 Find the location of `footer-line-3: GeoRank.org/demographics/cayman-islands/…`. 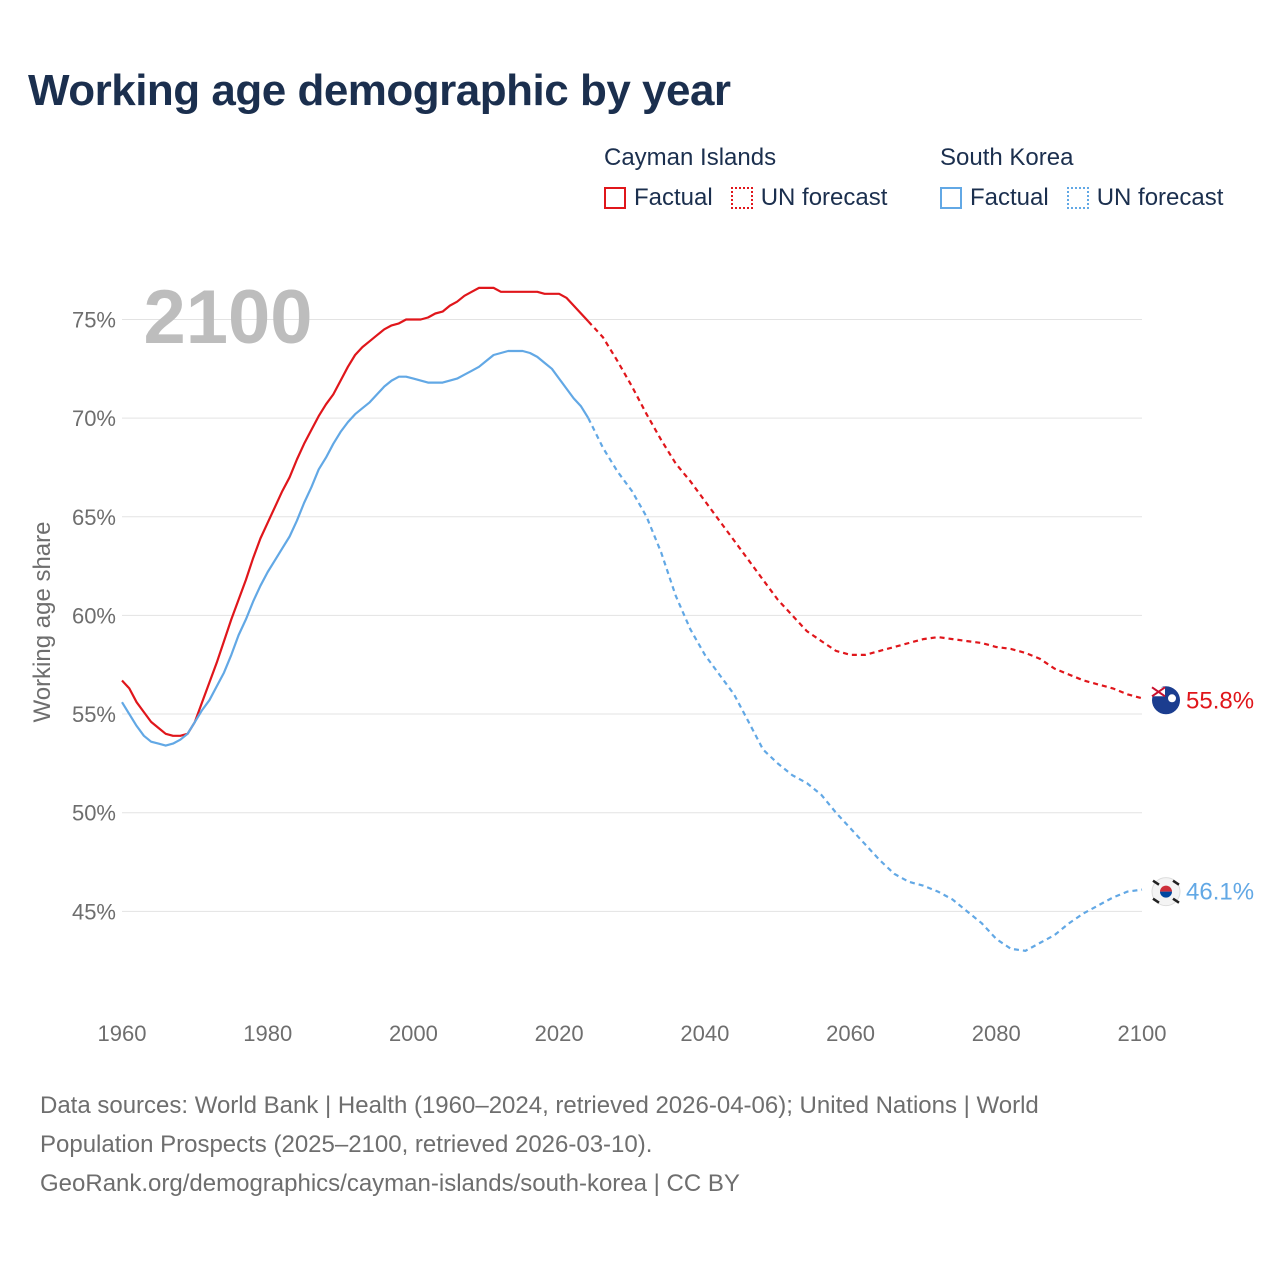

footer-line-3: GeoRank.org/demographics/cayman-islands/… is located at coordinates (390, 1183).